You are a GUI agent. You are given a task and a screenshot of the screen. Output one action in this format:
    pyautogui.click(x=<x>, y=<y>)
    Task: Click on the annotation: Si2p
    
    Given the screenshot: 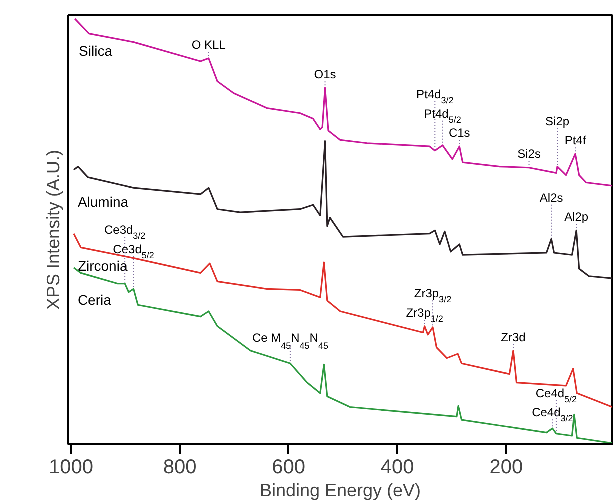 What is the action you would take?
    pyautogui.click(x=558, y=121)
    